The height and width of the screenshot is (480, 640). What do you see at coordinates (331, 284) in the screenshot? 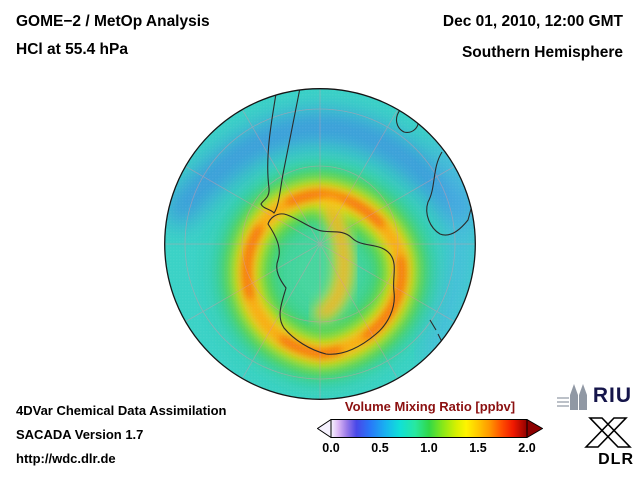
I see `coastline-antarctica` at bounding box center [331, 284].